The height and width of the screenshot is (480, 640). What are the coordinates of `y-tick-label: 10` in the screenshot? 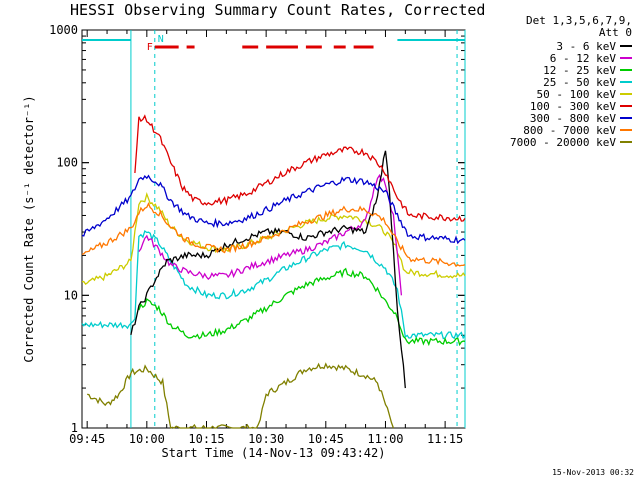 It's located at (71, 295).